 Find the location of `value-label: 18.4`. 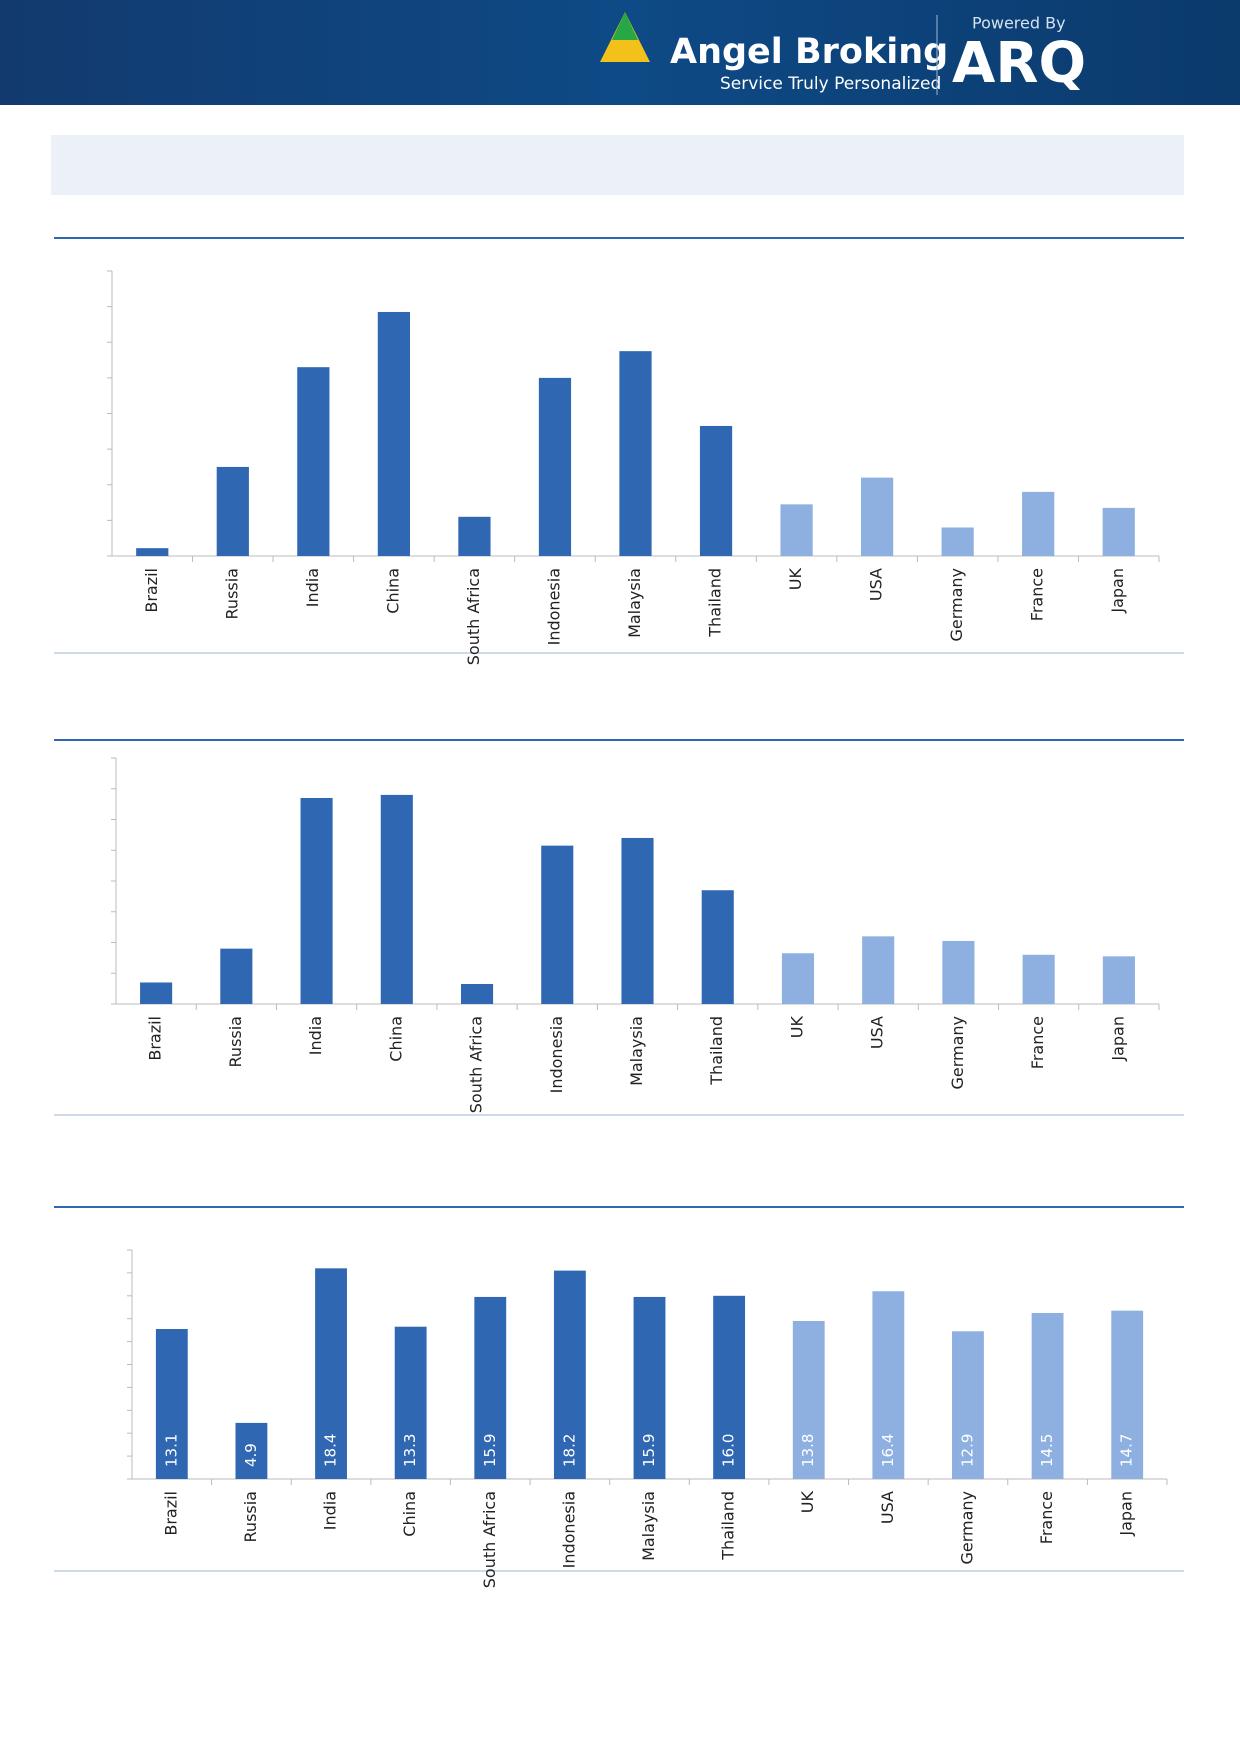

value-label: 18.4 is located at coordinates (331, 1450).